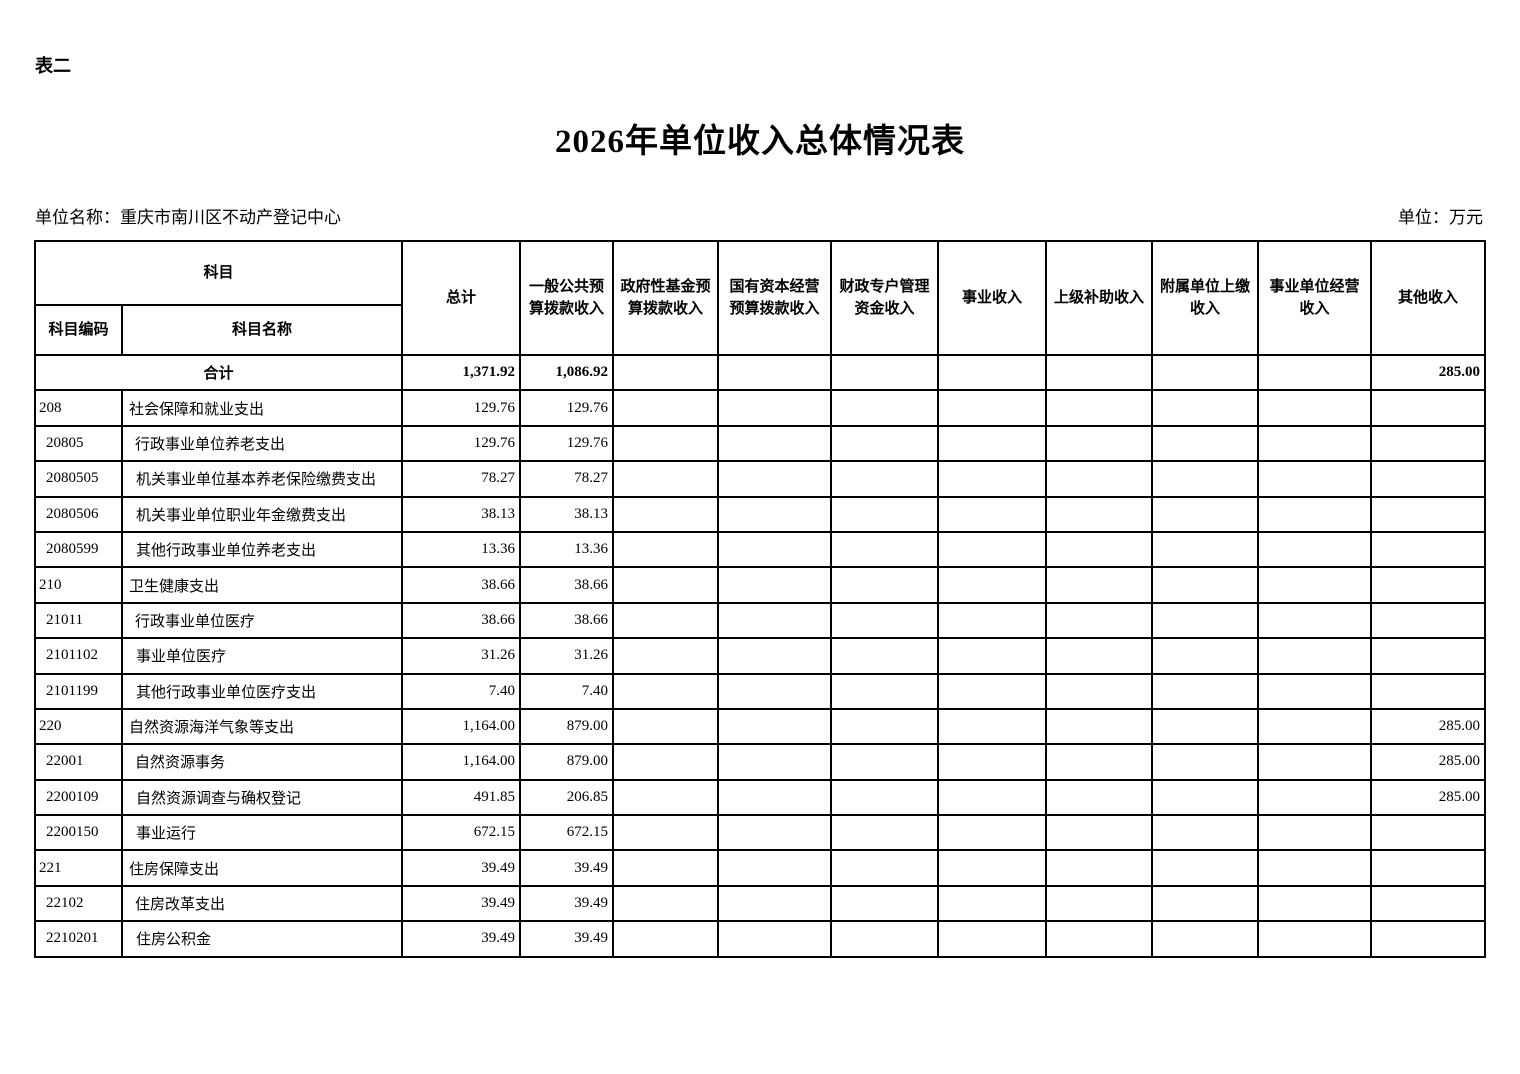  What do you see at coordinates (262, 479) in the screenshot?
I see `row-name-cell: 机关事业单位基本养老保险缴费支出` at bounding box center [262, 479].